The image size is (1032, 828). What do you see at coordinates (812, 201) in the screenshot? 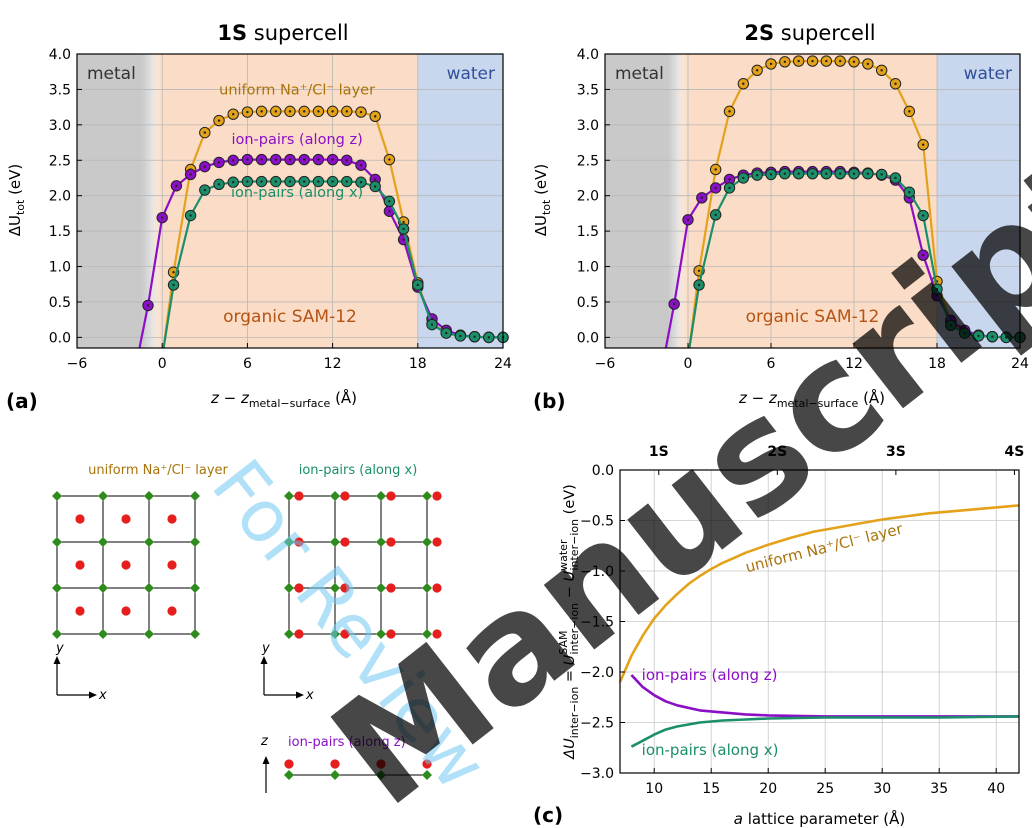
I see `axes-frame` at bounding box center [812, 201].